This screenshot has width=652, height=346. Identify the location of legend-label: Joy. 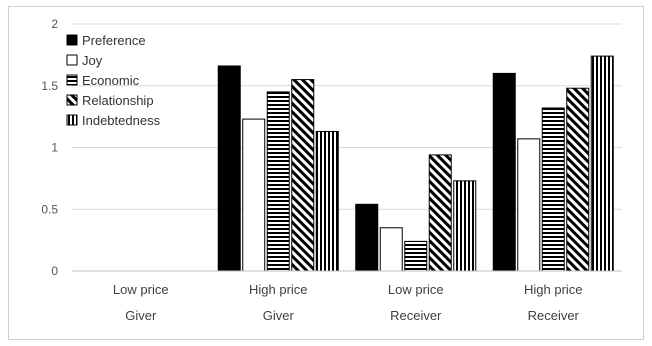
(92, 60).